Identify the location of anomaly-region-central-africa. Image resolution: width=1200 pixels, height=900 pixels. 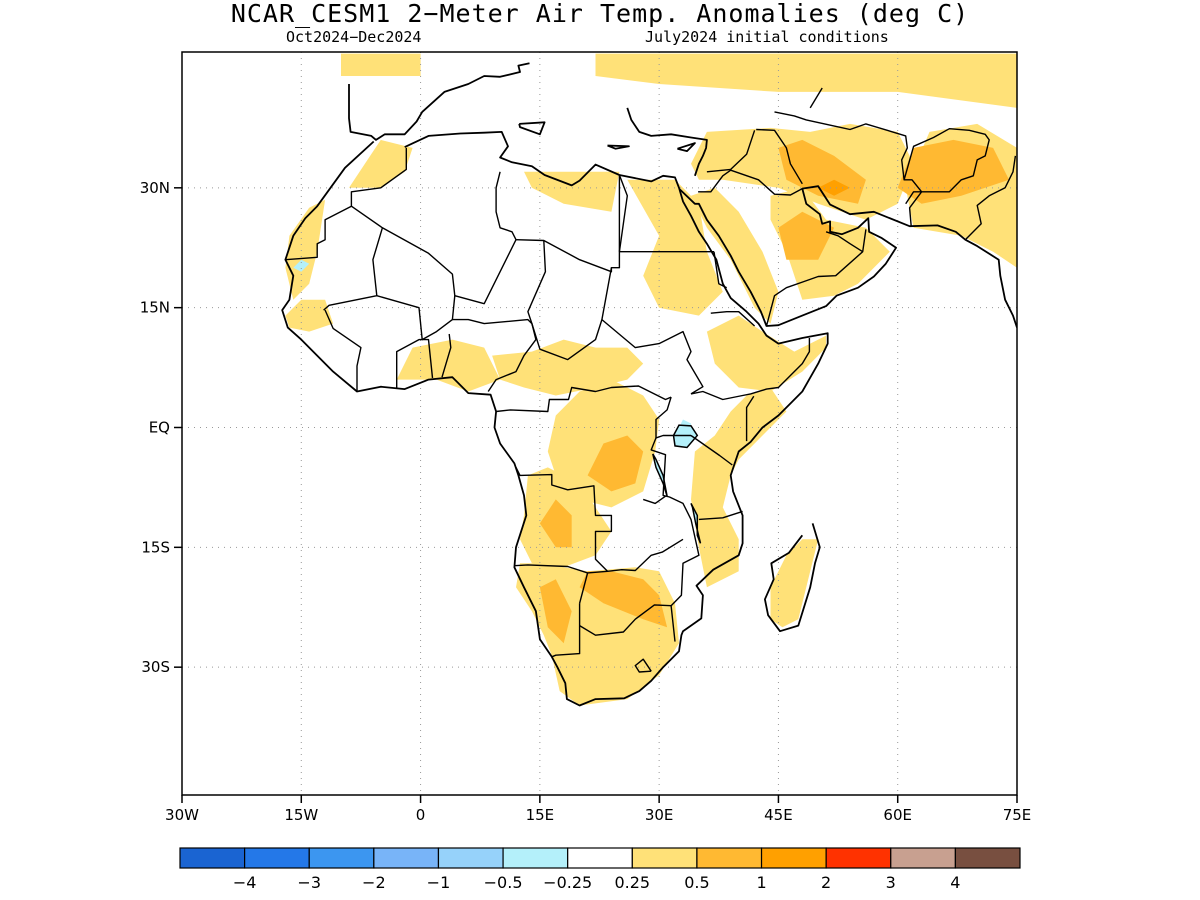
(568, 367).